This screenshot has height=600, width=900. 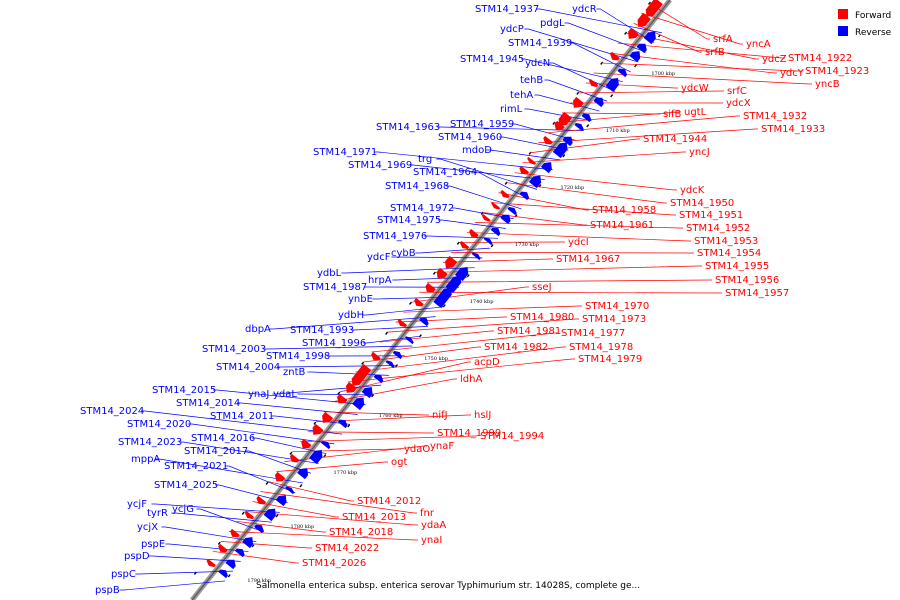 What do you see at coordinates (512, 436) in the screenshot?
I see `forward-gene-label: STM14_1994` at bounding box center [512, 436].